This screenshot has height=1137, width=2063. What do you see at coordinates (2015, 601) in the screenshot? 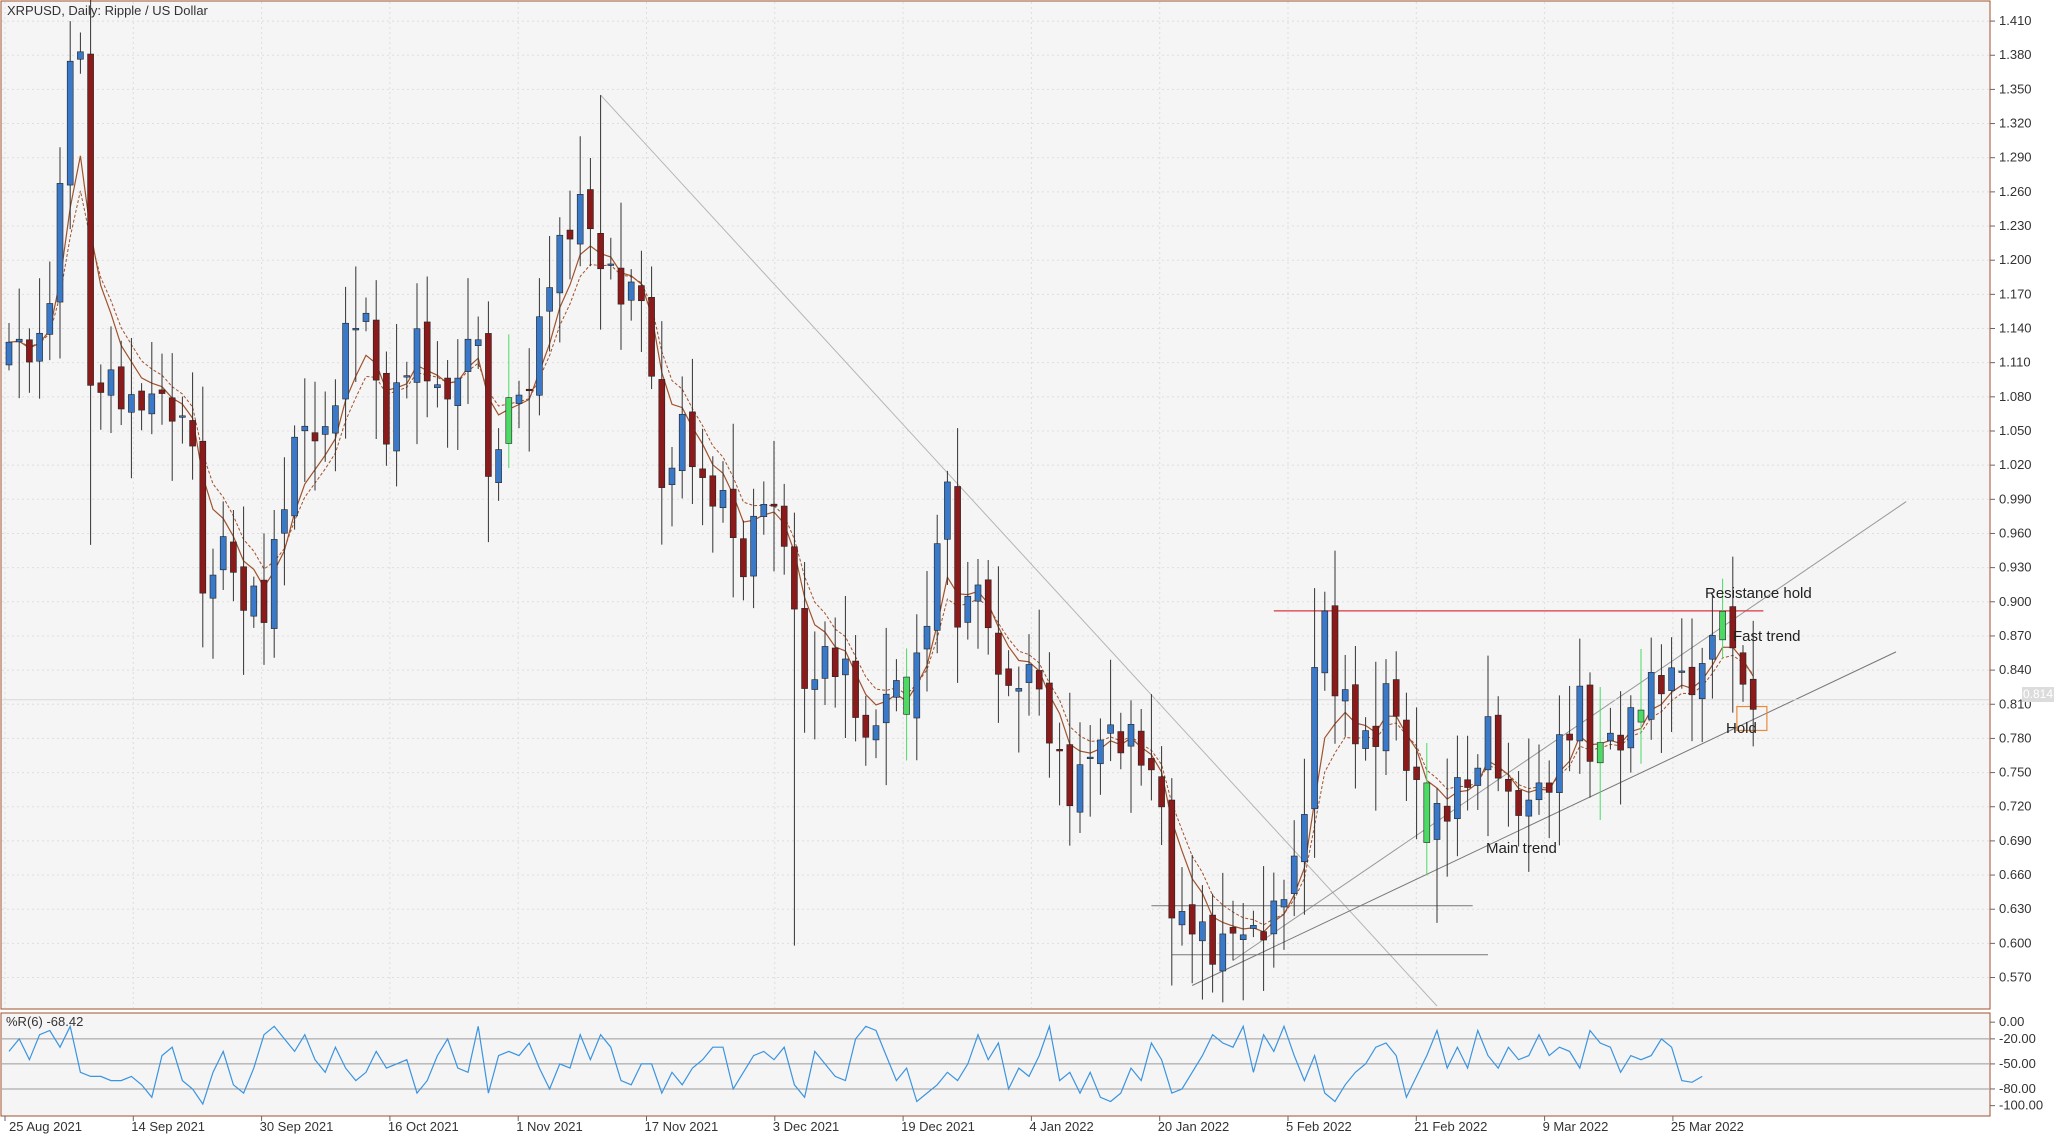
I see `y-tick-label: 0.900` at bounding box center [2015, 601].